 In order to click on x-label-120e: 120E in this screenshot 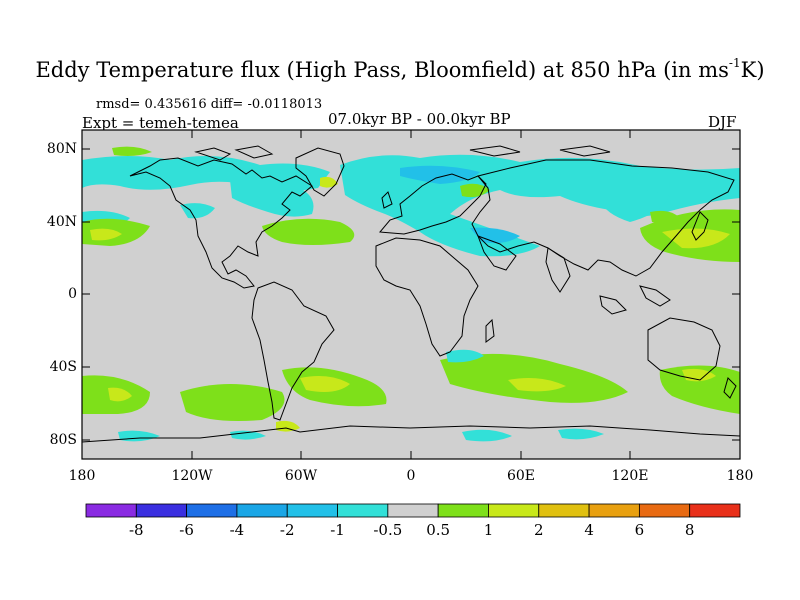, I will do `click(630, 476)`.